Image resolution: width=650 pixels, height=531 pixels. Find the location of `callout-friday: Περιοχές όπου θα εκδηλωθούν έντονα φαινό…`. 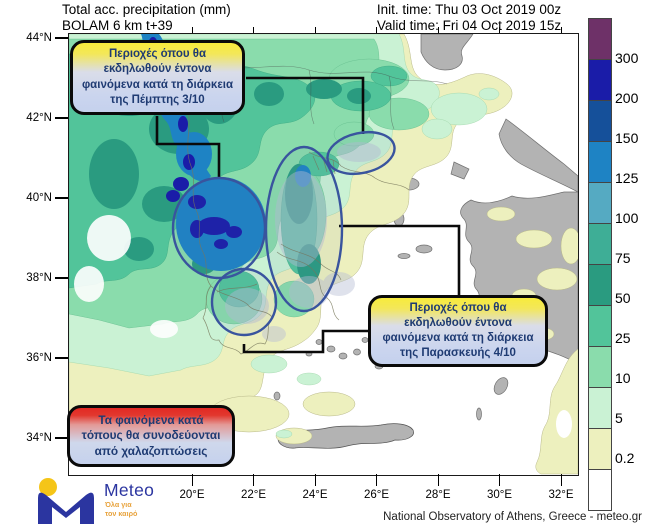

callout-friday: Περιοχές όπου θα εκδηλωθούν έντονα φαινό… is located at coordinates (458, 331).